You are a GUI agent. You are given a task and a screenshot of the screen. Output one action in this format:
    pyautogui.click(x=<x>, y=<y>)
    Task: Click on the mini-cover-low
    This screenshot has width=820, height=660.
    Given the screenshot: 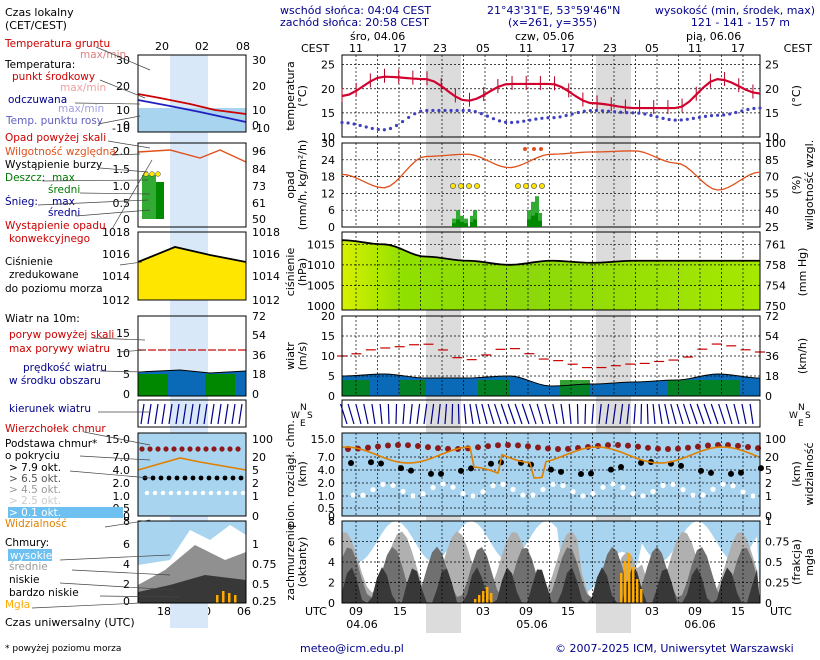 What is the action you would take?
    pyautogui.click(x=192, y=589)
    